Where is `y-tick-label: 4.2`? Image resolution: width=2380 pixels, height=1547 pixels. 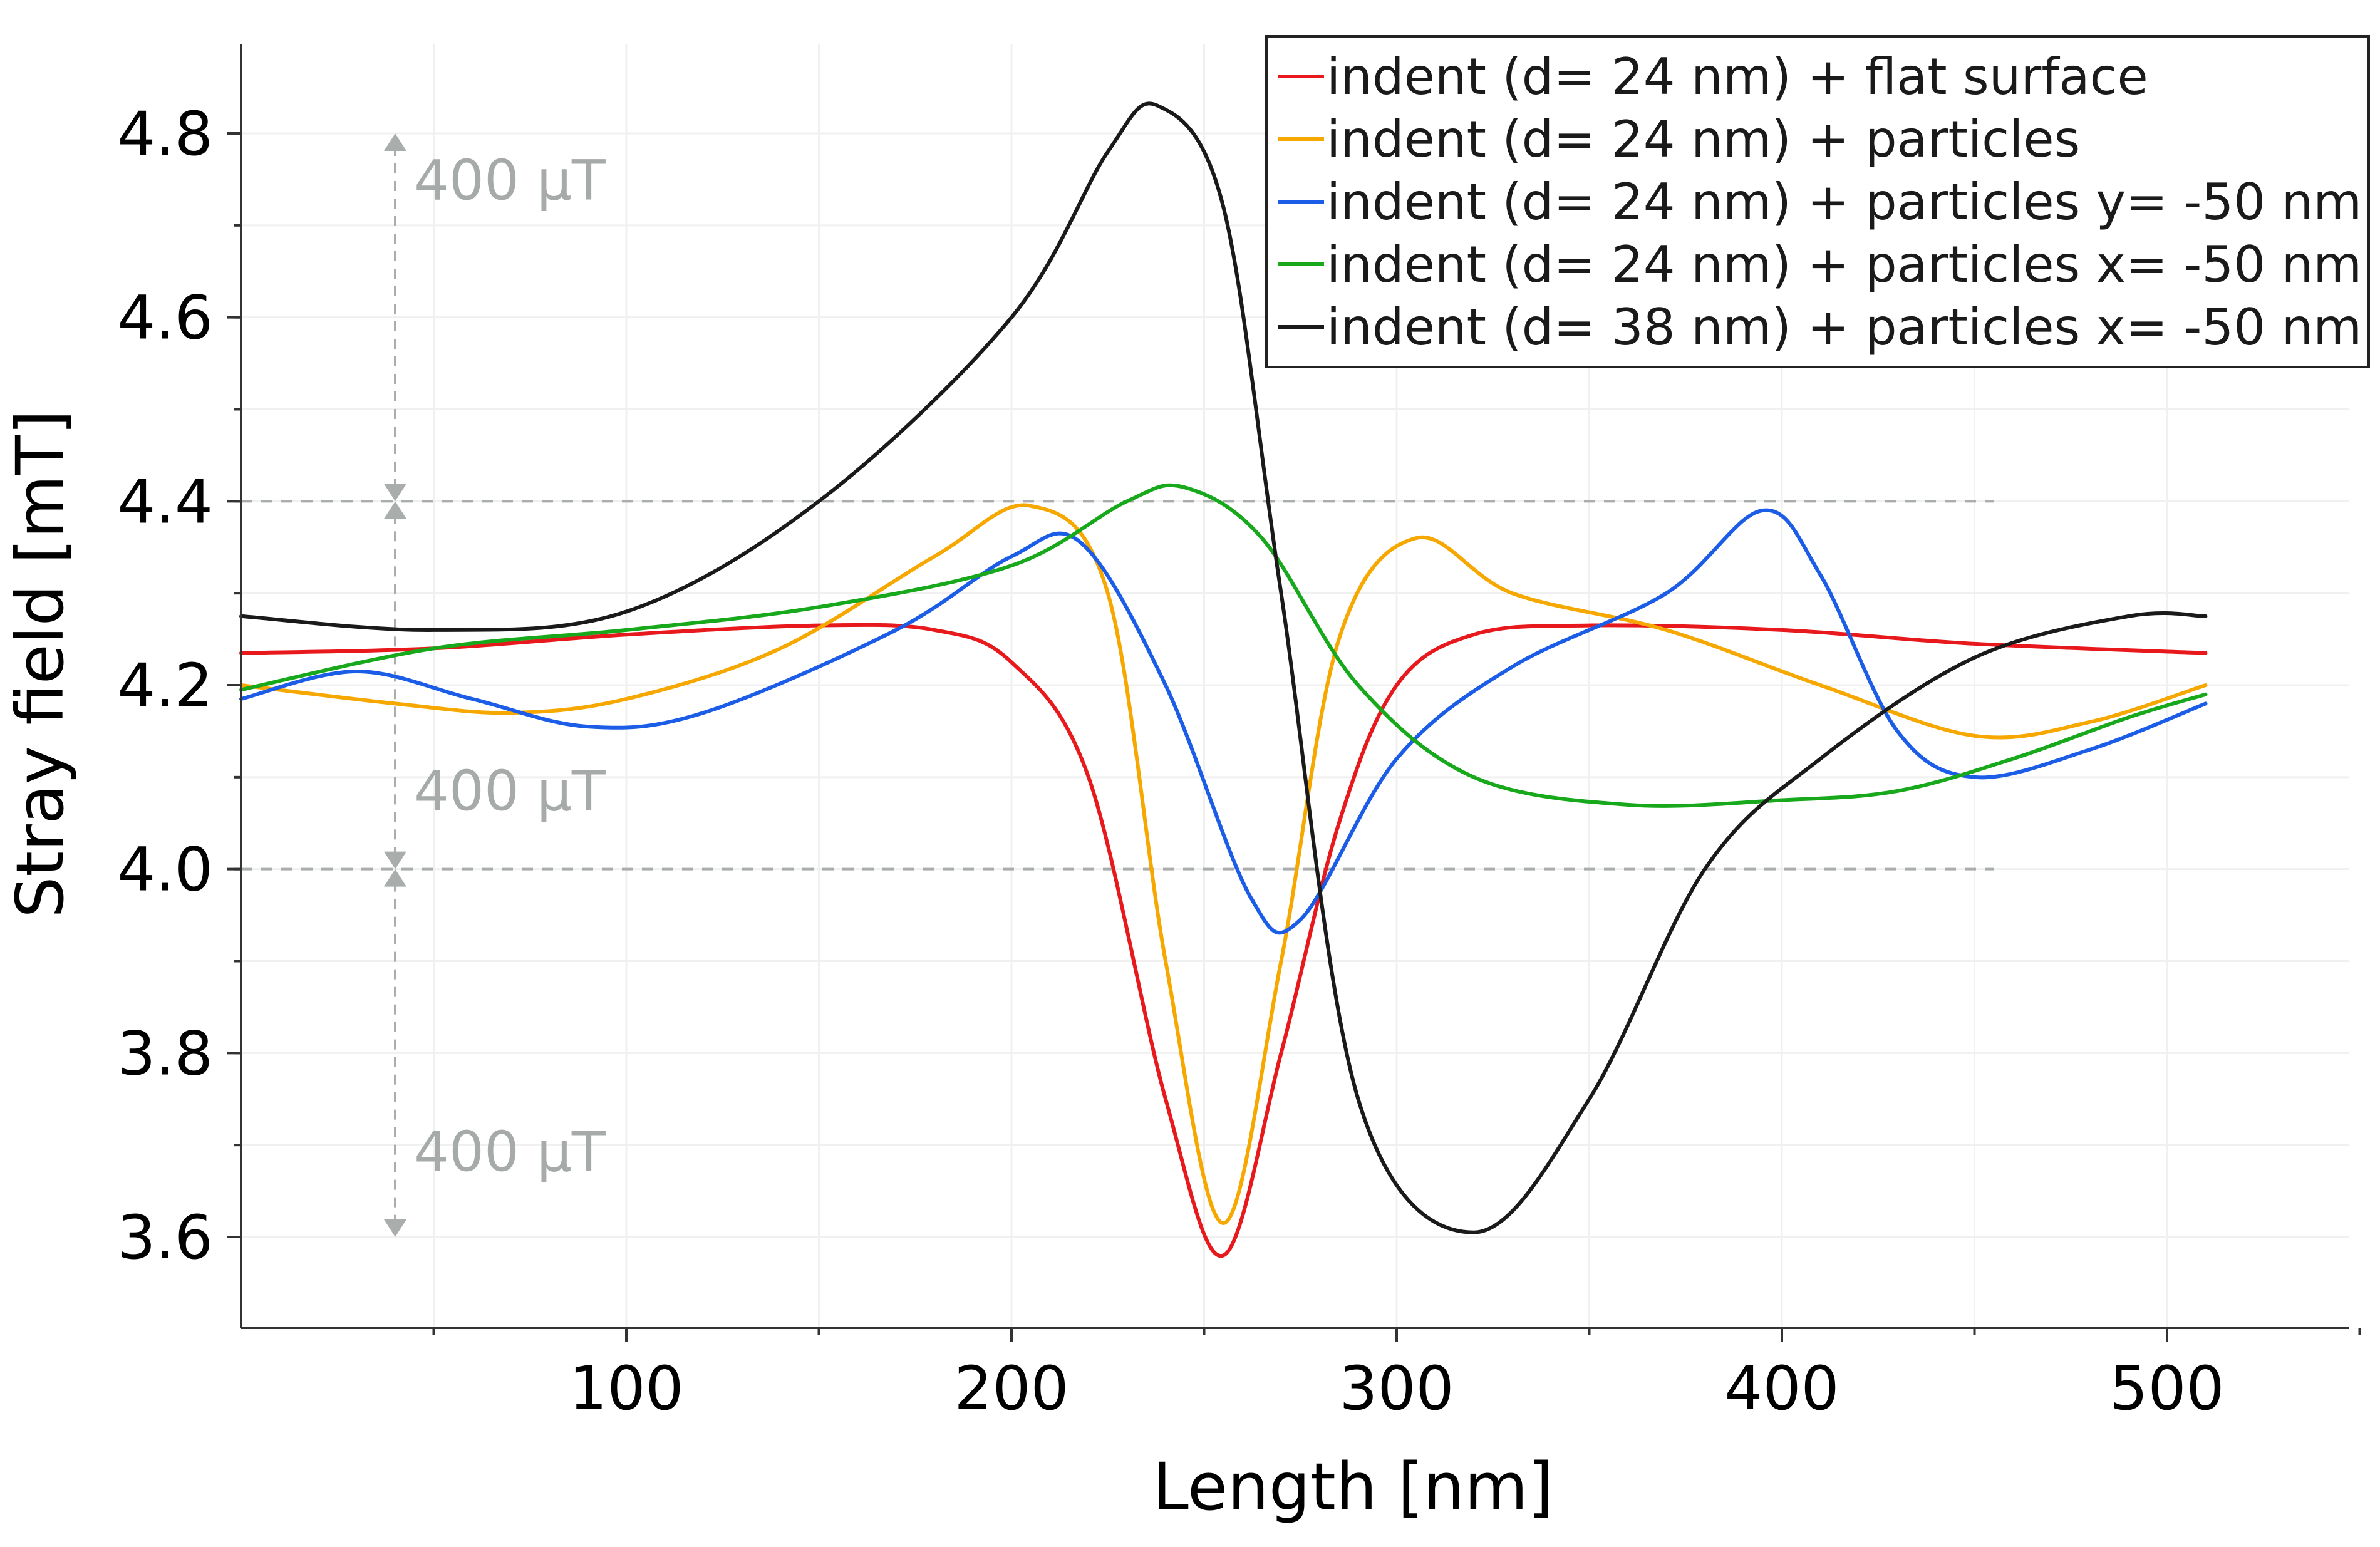 y-tick-label: 4.2 is located at coordinates (165, 686).